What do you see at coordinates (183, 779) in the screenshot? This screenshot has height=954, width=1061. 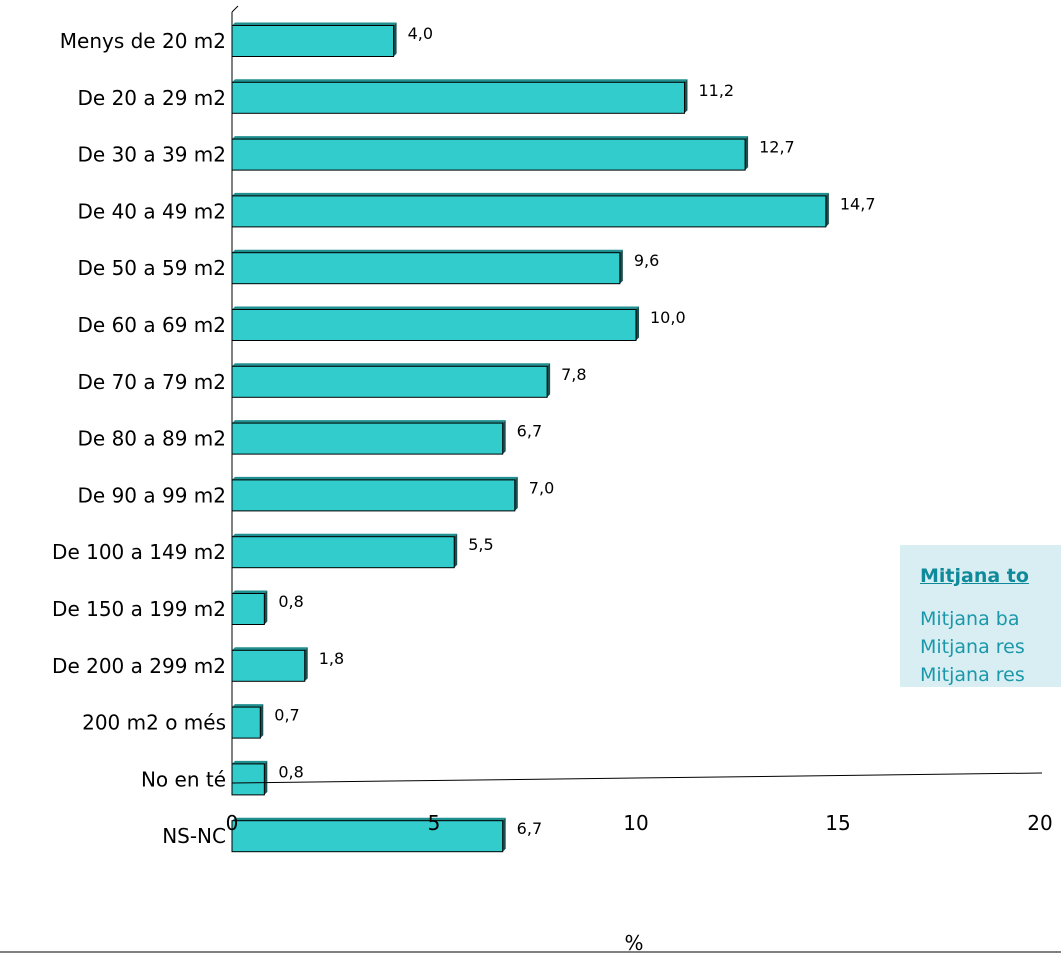 I see `category-label: No en té` at bounding box center [183, 779].